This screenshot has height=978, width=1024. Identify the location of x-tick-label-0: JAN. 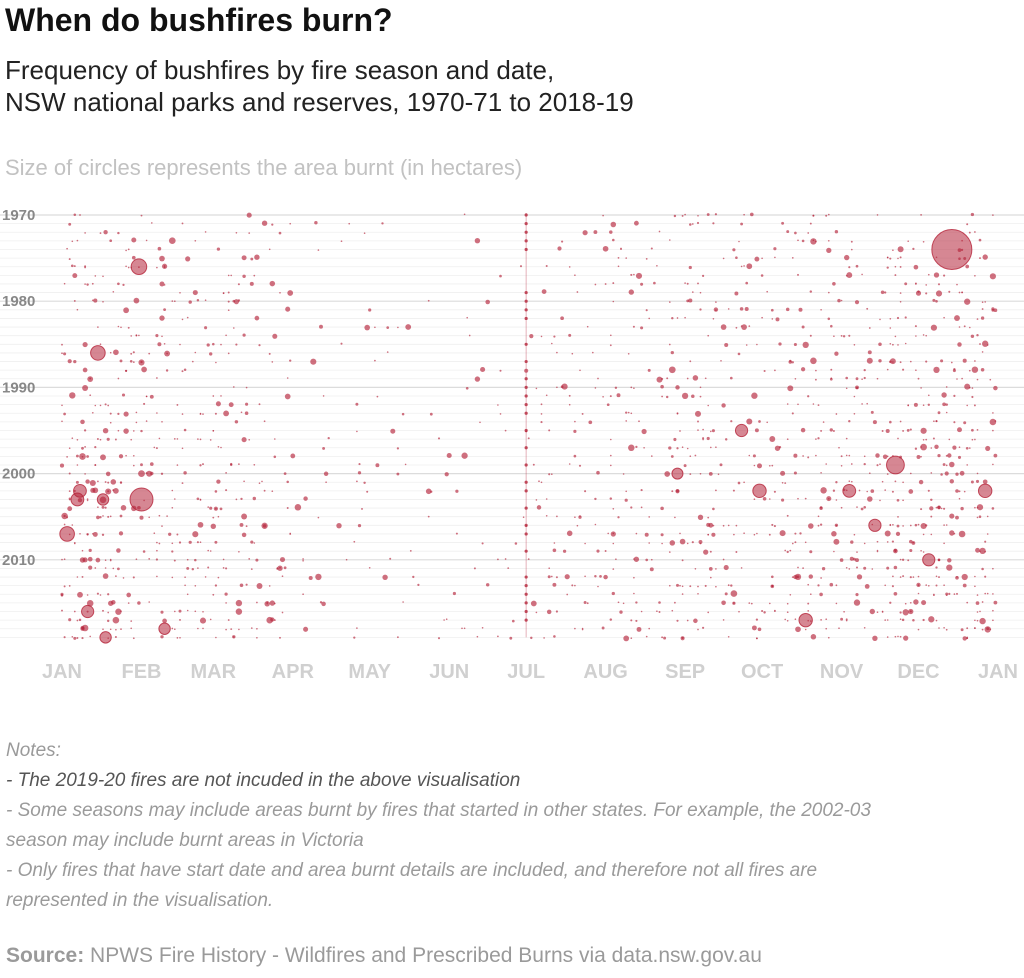
(62, 672).